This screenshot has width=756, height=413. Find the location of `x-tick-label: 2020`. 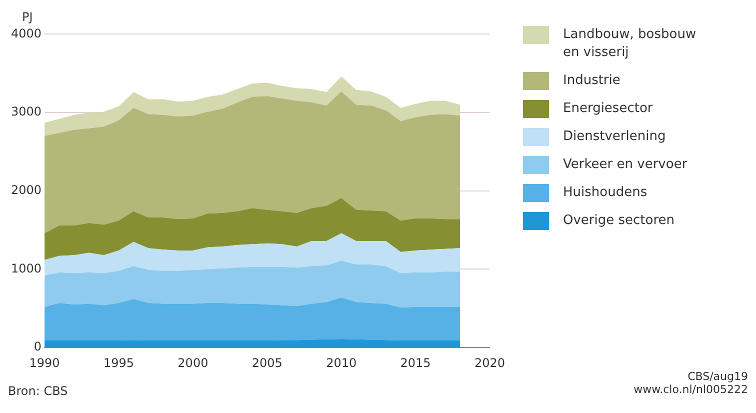

x-tick-label: 2020 is located at coordinates (490, 363).